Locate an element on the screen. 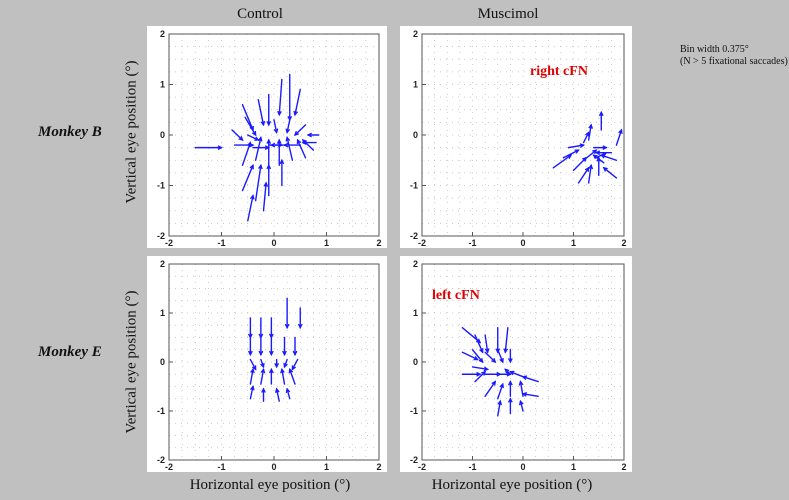  axes-frame is located at coordinates (274, 362).